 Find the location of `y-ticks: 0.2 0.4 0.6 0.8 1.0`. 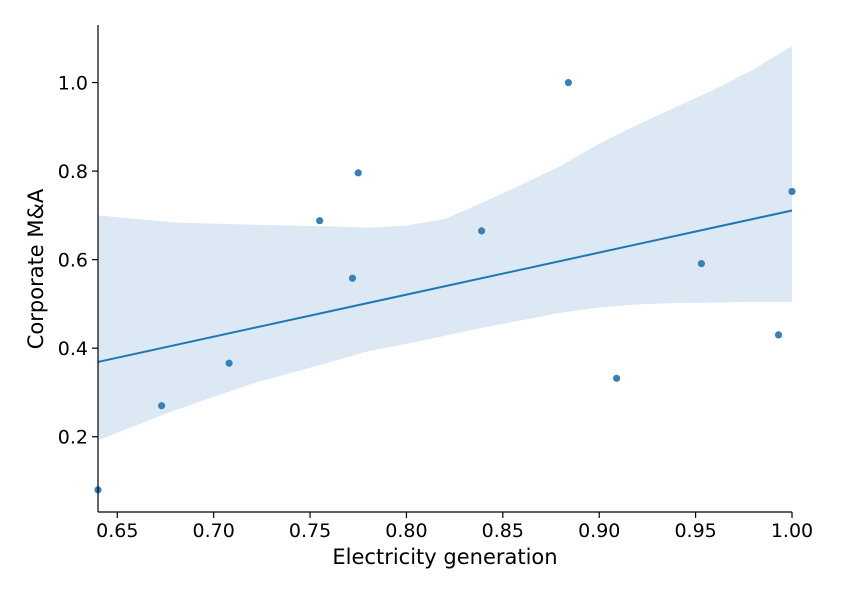

y-ticks: 0.2 0.4 0.6 0.8 1.0 is located at coordinates (78, 261).